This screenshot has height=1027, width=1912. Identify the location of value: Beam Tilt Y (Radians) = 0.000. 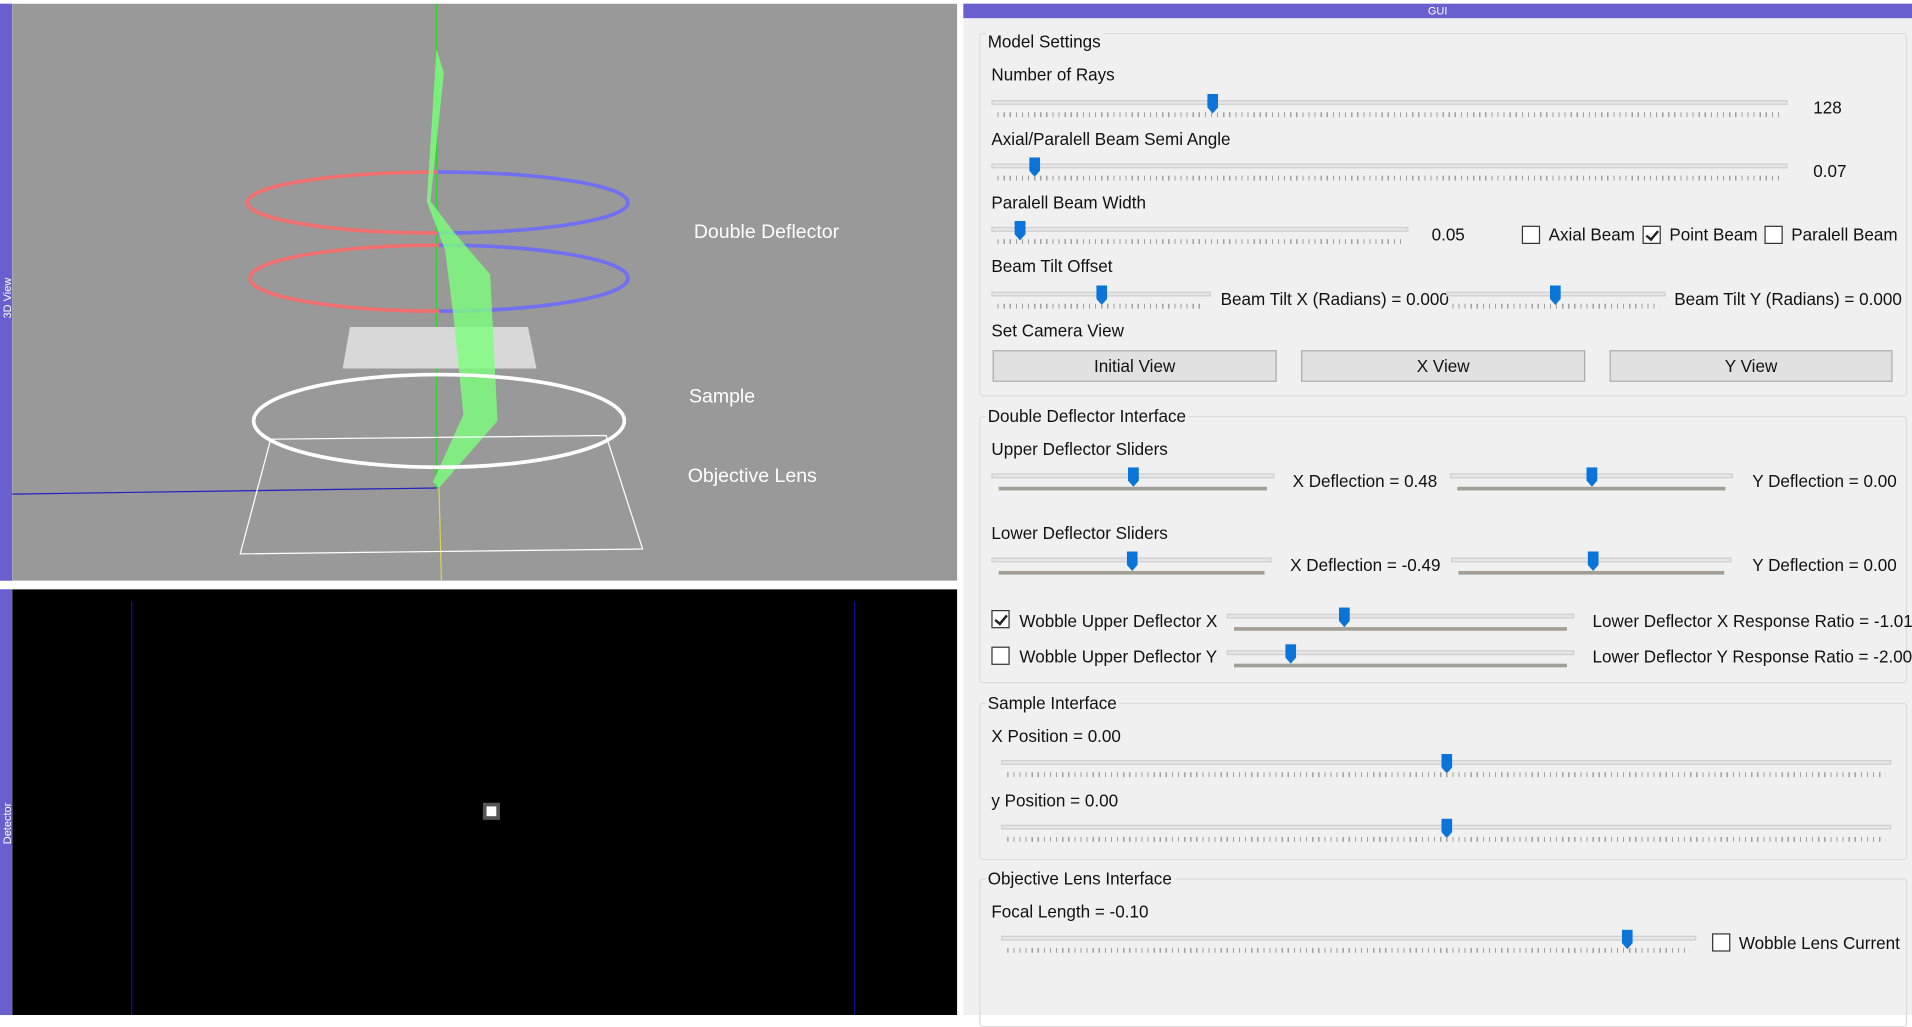
(1788, 299).